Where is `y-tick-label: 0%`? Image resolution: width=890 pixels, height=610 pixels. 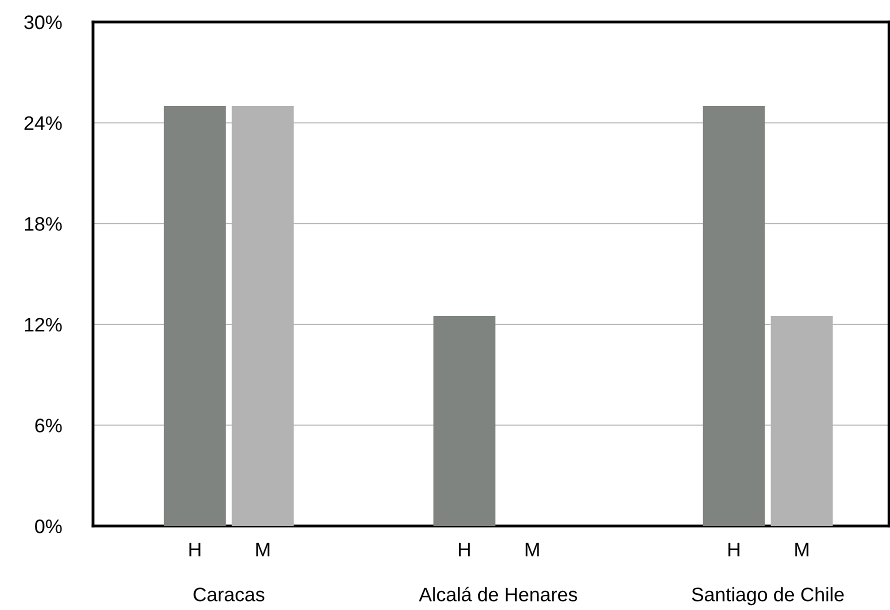
y-tick-label: 0% is located at coordinates (48, 526).